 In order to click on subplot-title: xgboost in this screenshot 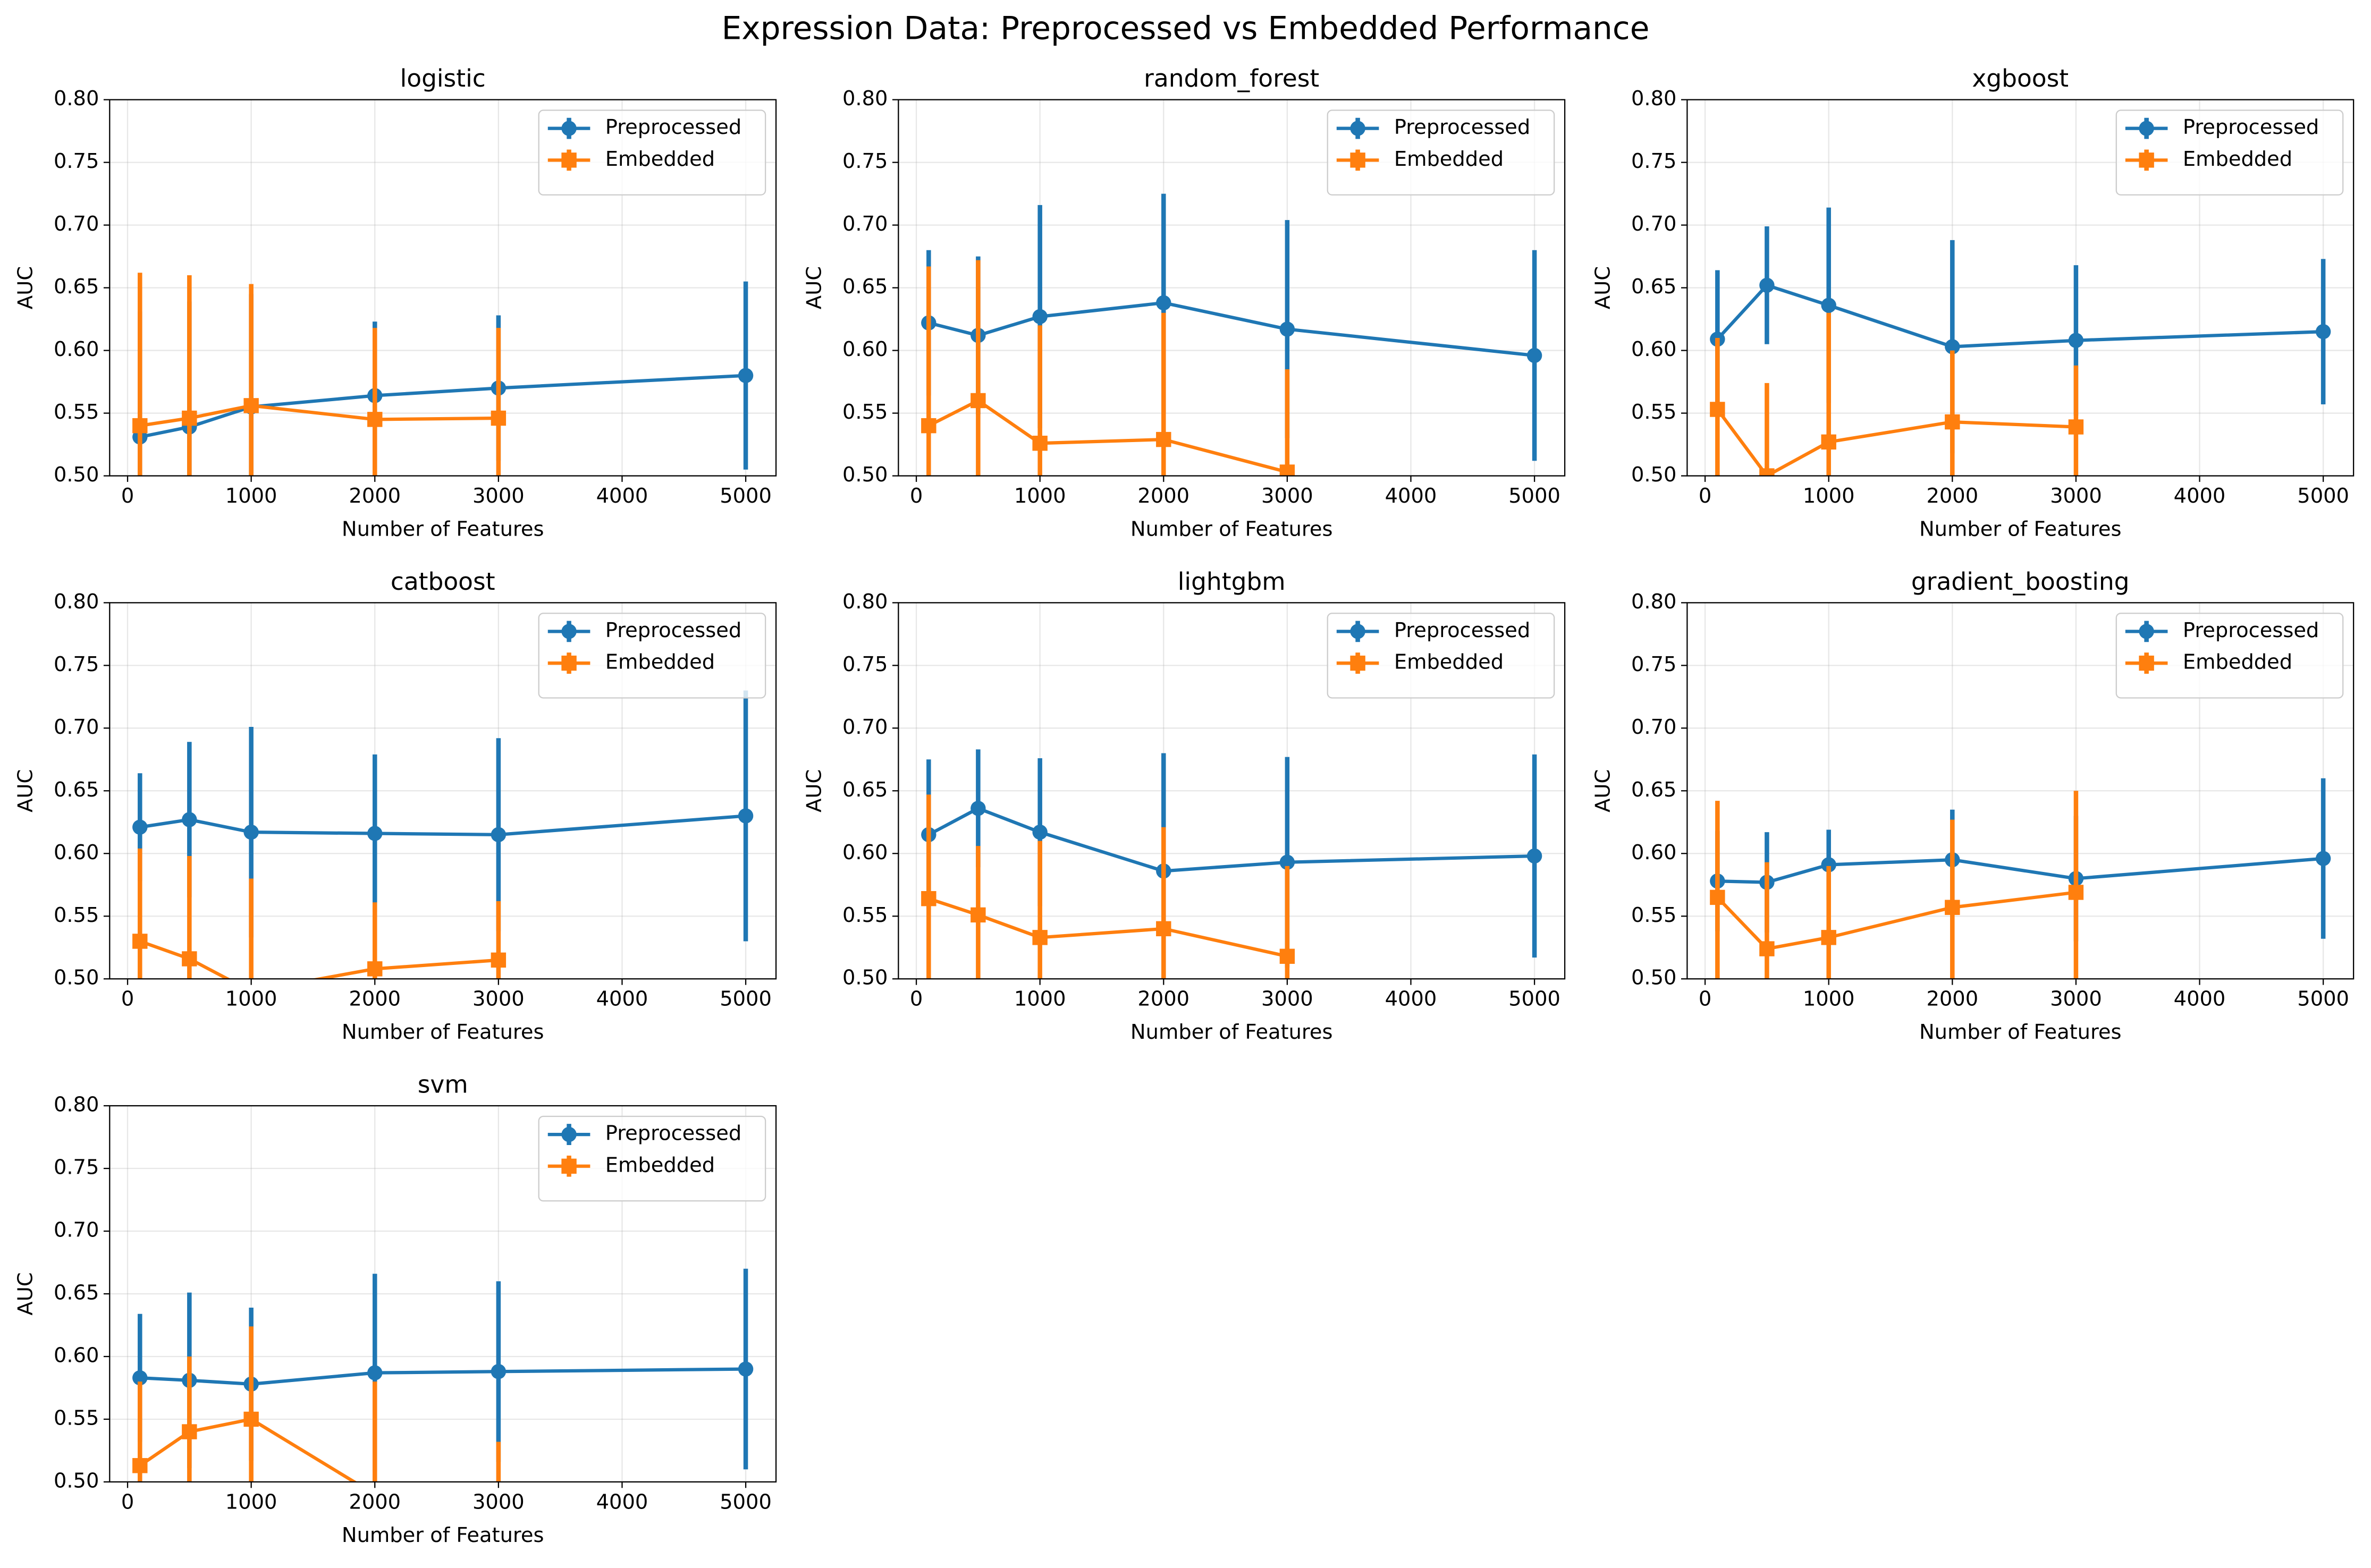, I will do `click(2021, 78)`.